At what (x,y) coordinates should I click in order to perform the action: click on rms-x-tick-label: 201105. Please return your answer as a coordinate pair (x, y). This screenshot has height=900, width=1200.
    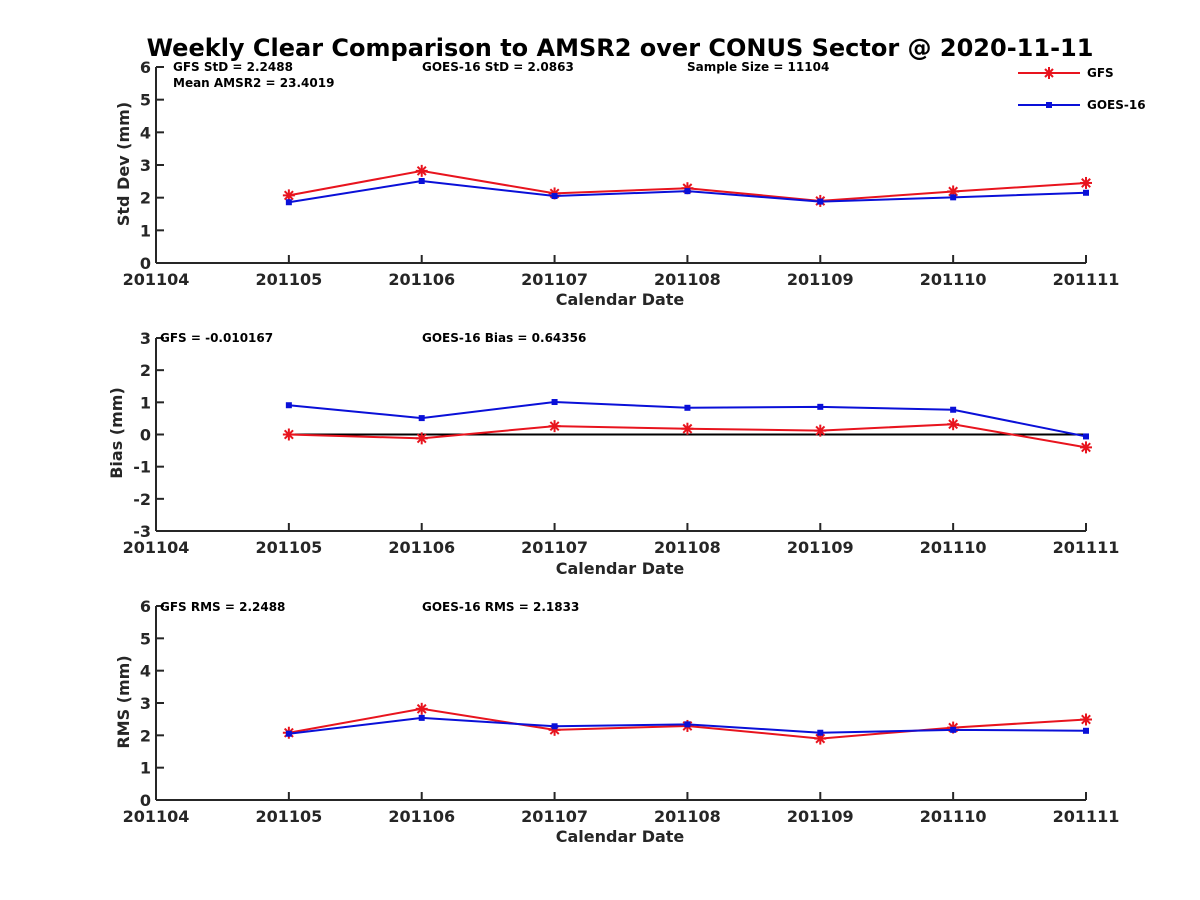
    Looking at the image, I should click on (288, 816).